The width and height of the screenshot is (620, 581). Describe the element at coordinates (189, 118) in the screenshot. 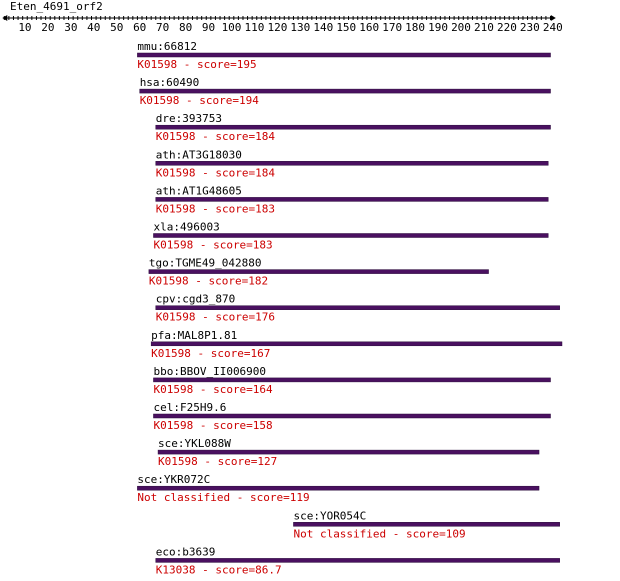

I see `hit-gene-id: dre:393753` at that location.